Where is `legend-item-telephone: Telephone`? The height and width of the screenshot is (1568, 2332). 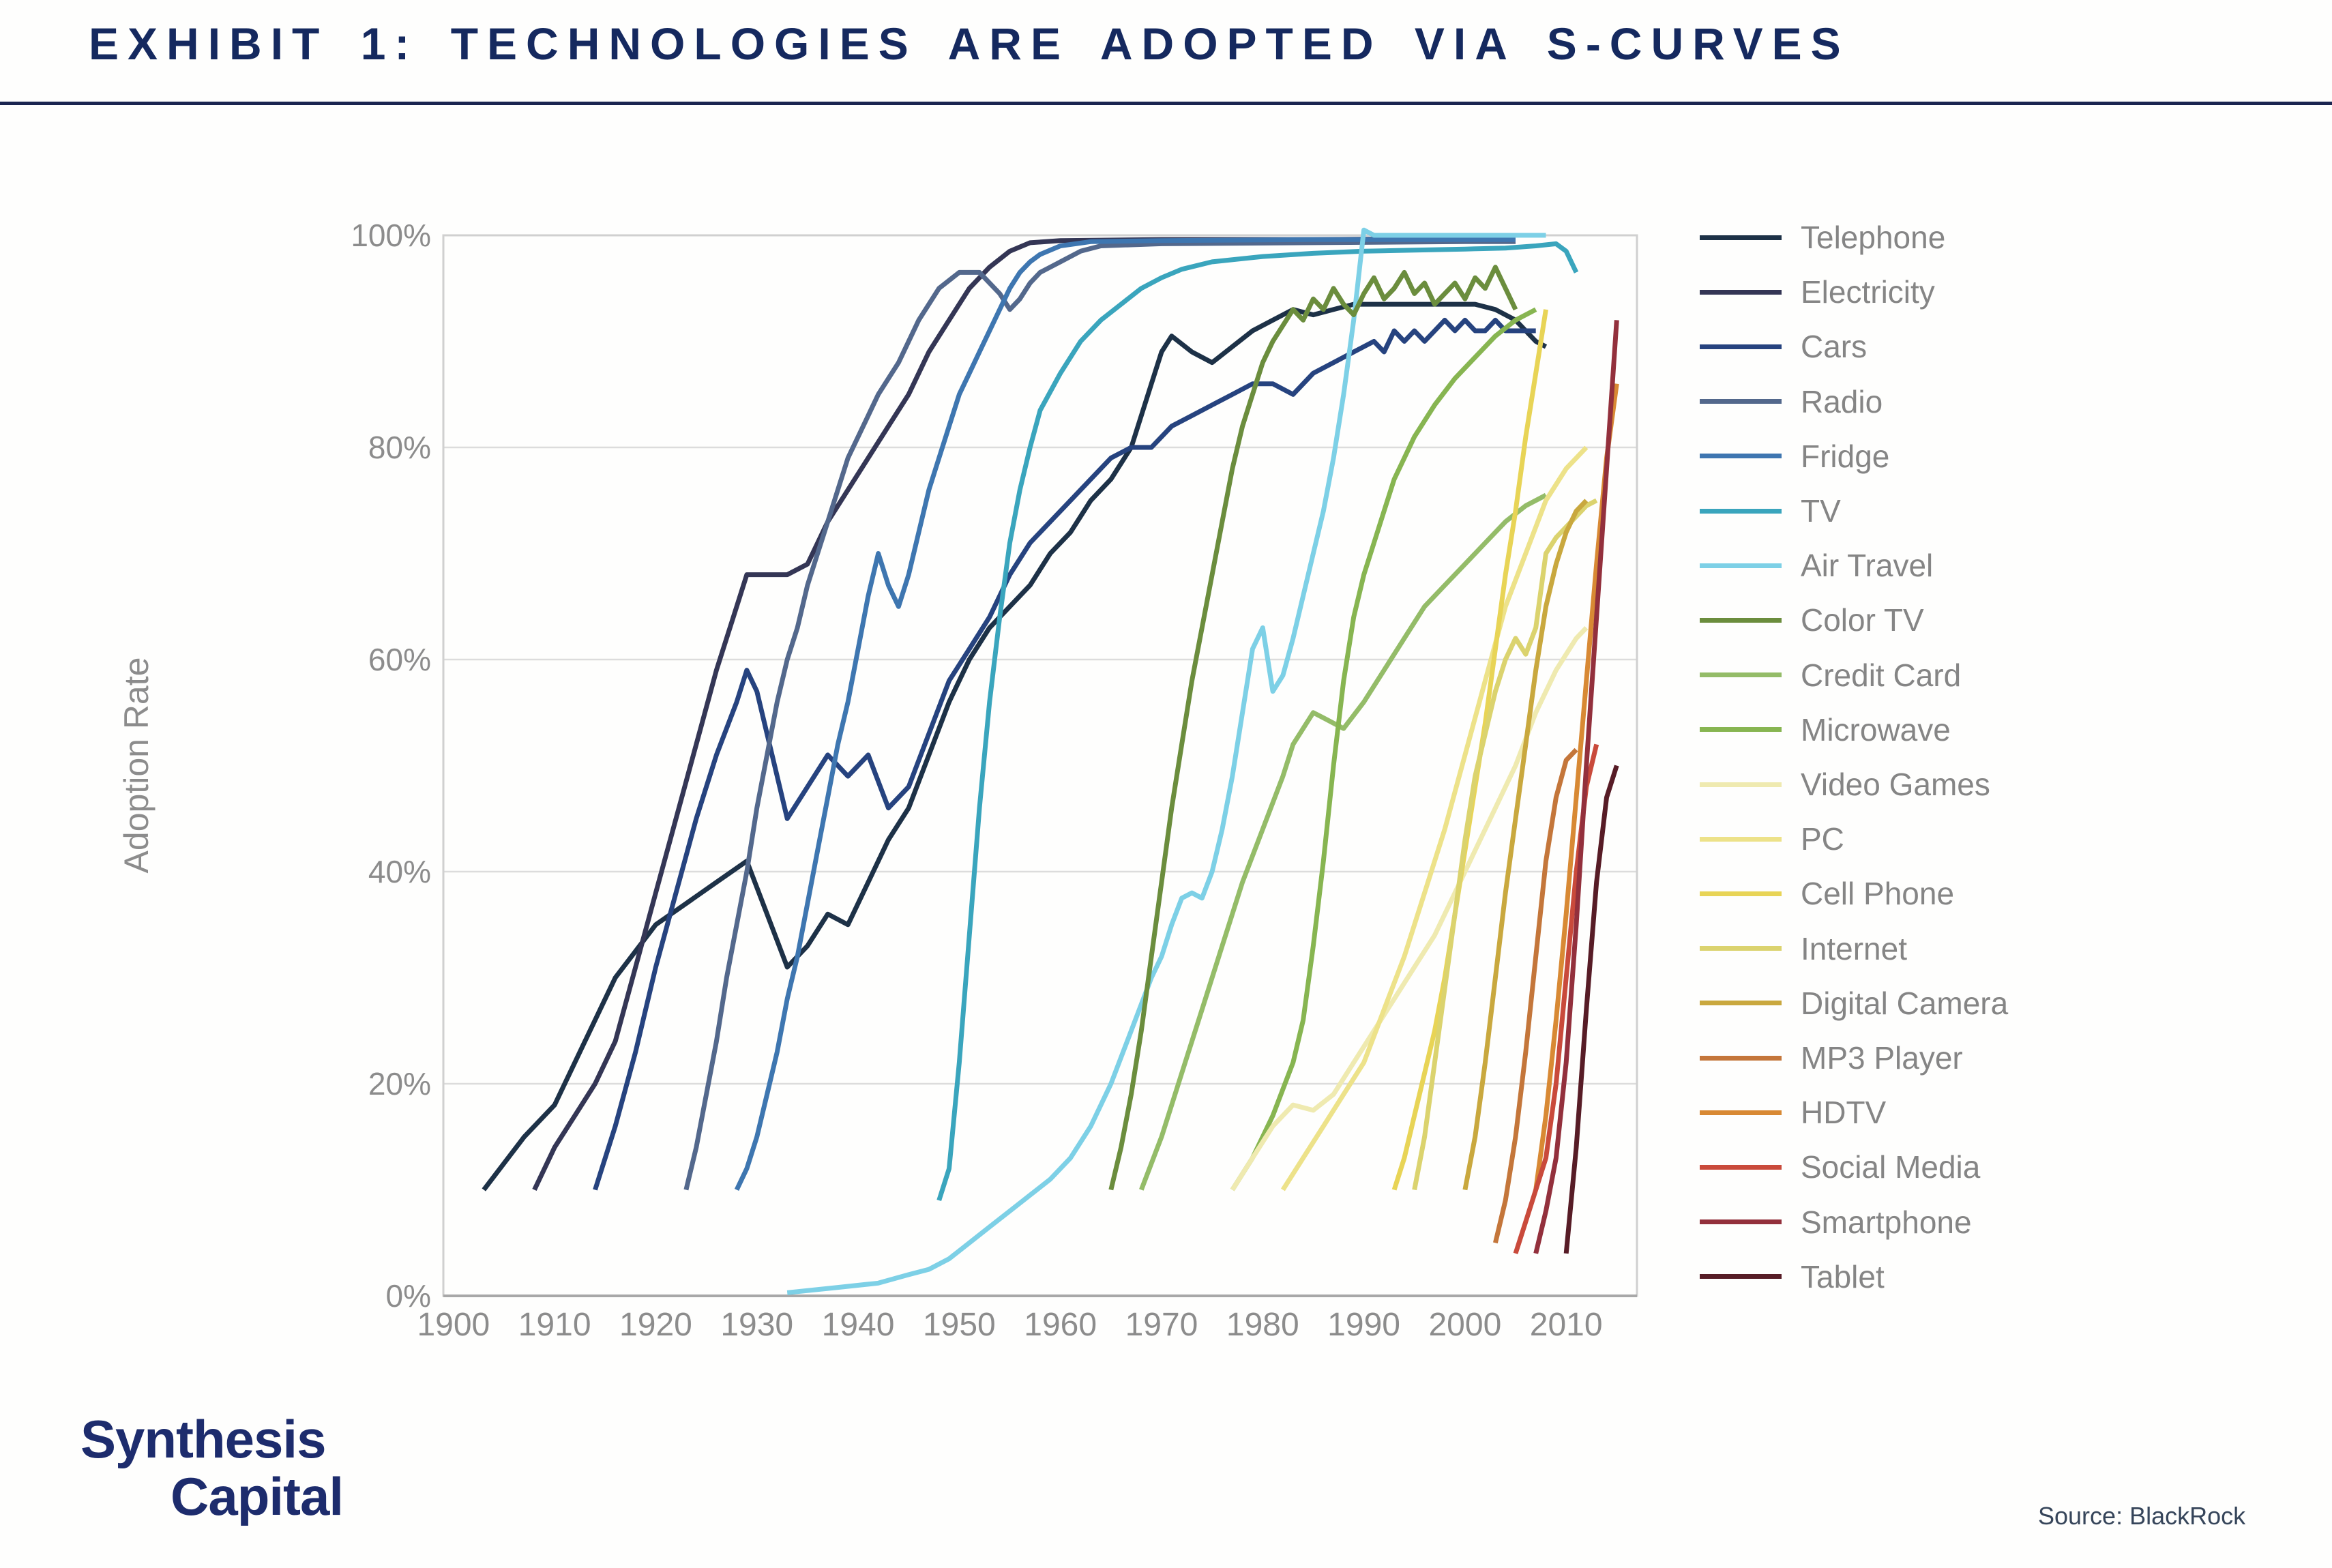
legend-item-telephone: Telephone is located at coordinates (1822, 237).